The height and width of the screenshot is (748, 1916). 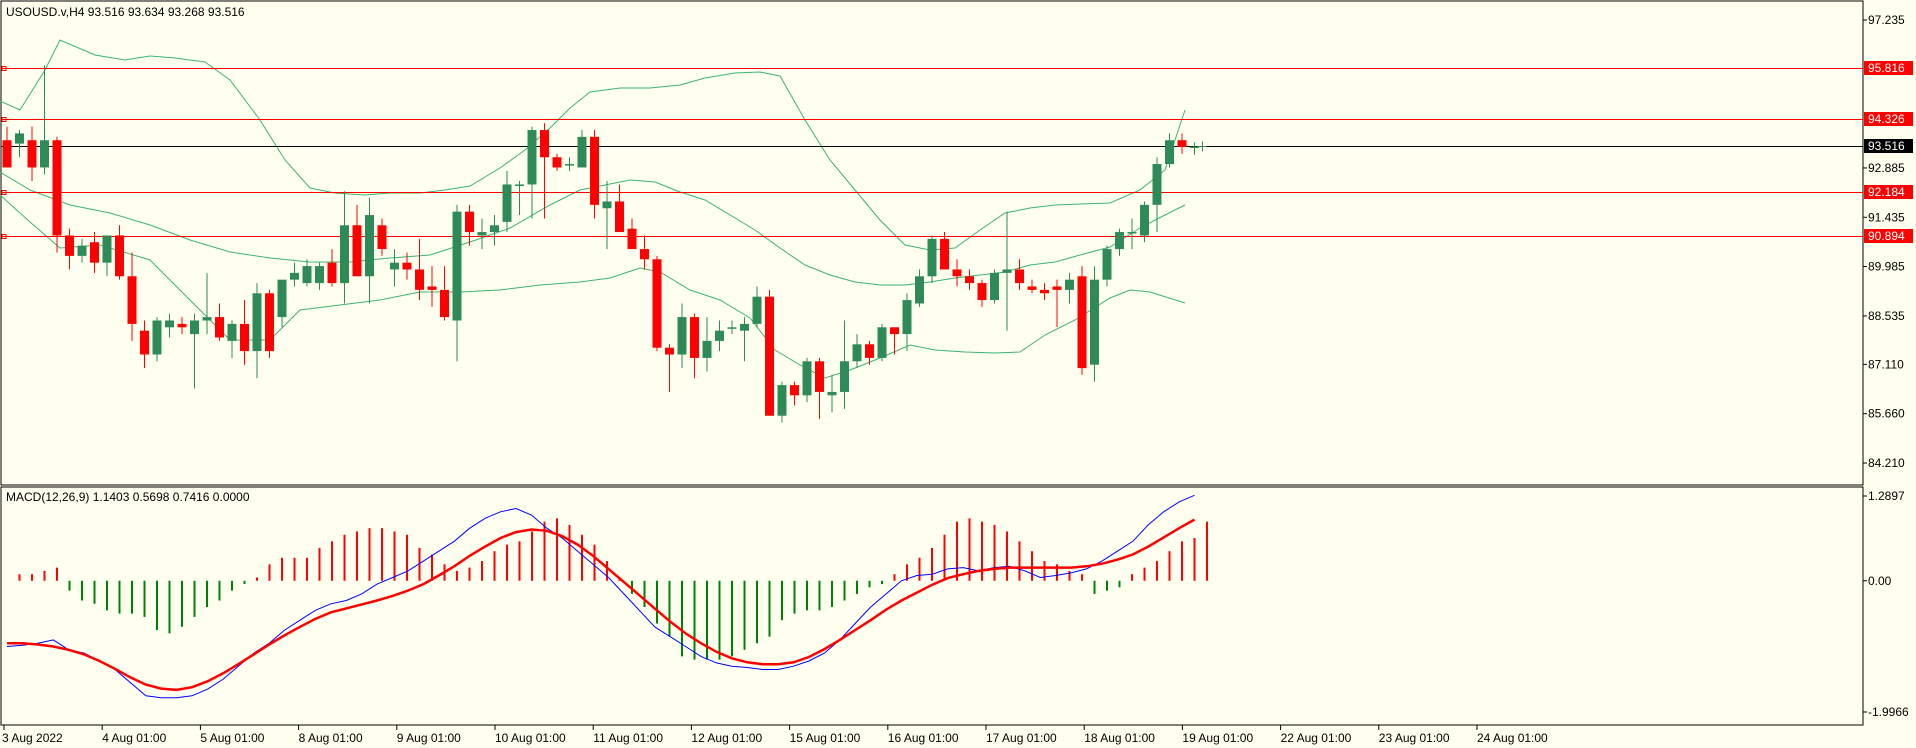 I want to click on level-tag-label: 95.816, so click(x=1886, y=68).